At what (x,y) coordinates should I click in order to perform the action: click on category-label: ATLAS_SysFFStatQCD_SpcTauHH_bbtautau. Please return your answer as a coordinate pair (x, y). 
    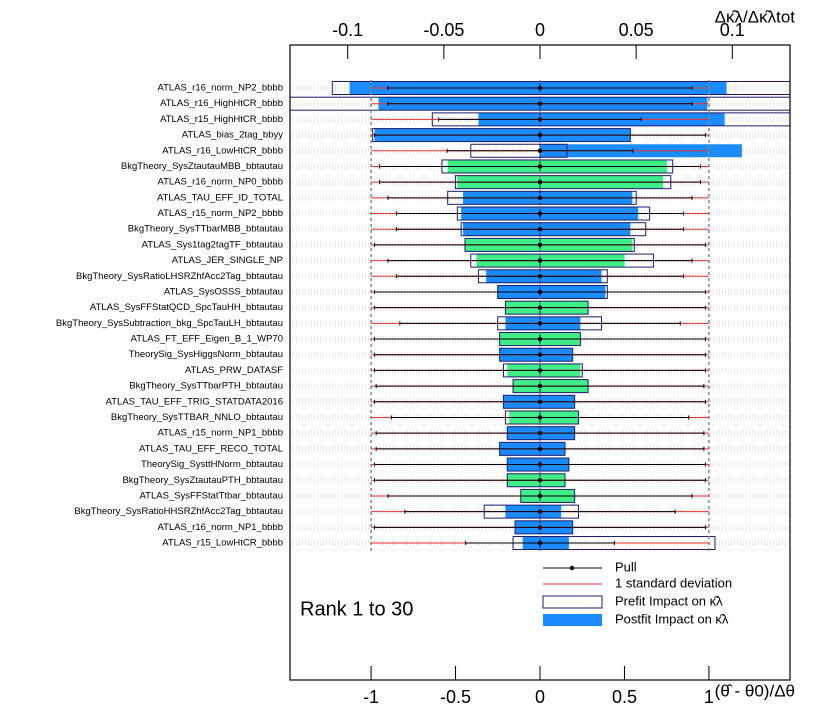
    Looking at the image, I should click on (186, 307).